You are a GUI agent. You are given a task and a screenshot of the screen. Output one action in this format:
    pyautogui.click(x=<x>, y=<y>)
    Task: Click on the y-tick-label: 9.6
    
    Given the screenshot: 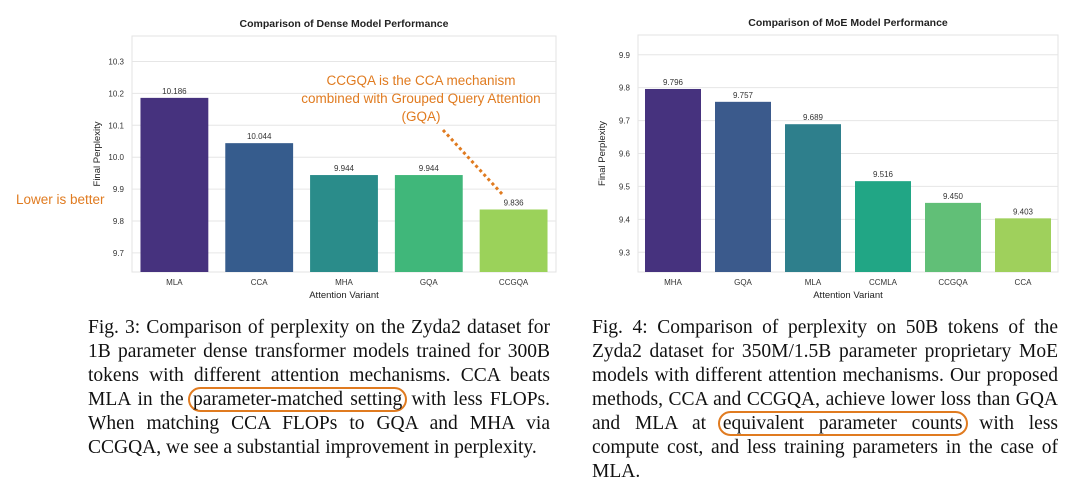 What is the action you would take?
    pyautogui.click(x=625, y=154)
    